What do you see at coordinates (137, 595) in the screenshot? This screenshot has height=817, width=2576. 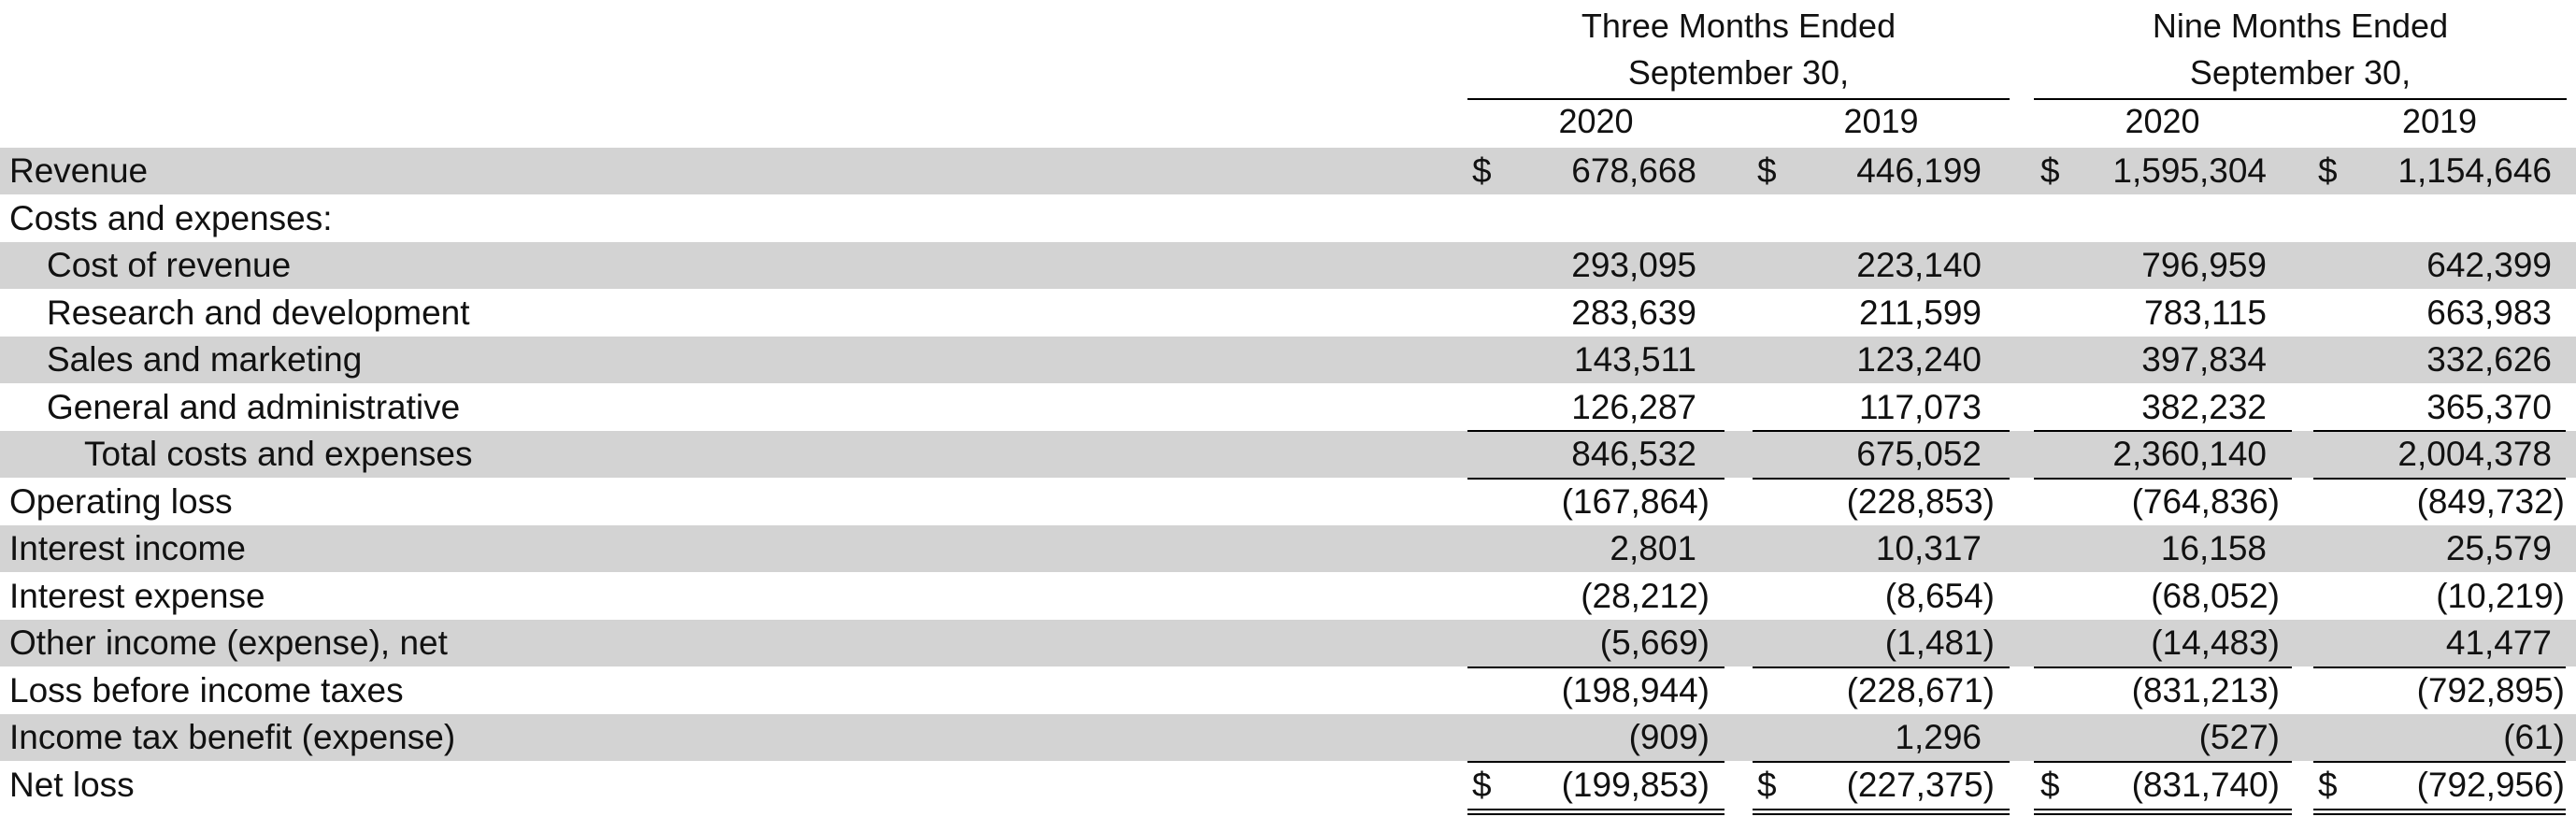 I see `row-label: Interest expense` at bounding box center [137, 595].